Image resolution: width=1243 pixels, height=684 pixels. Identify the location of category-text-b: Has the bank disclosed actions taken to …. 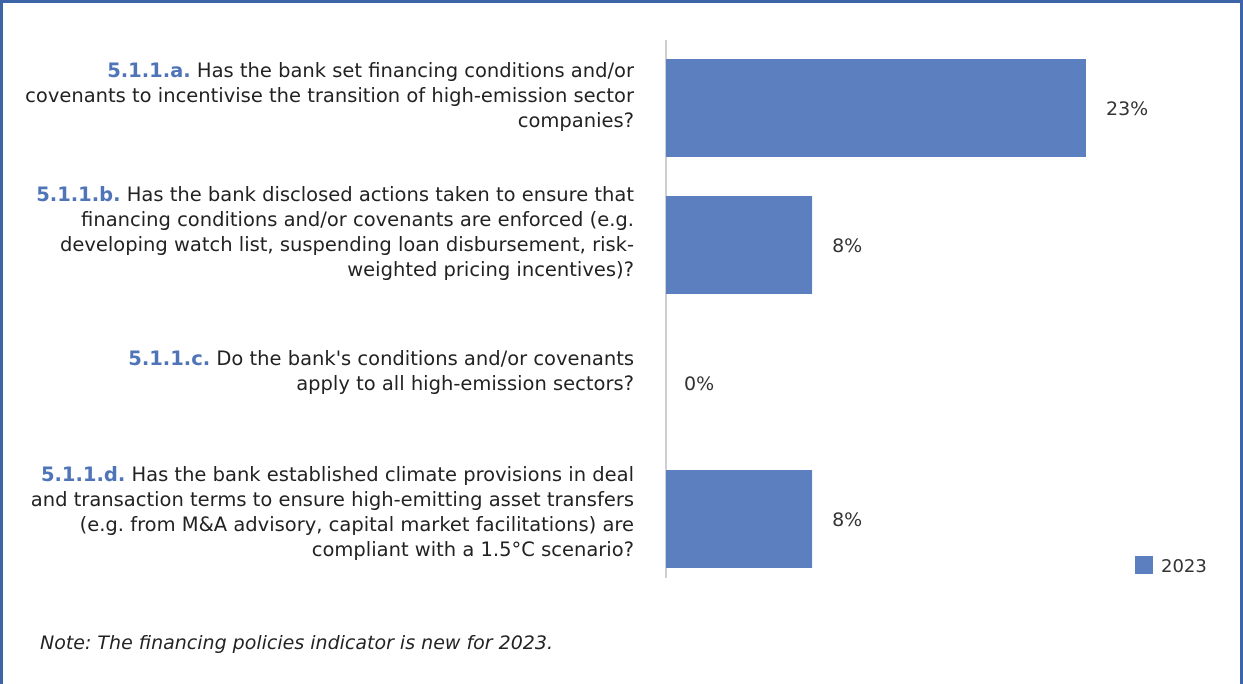
(346, 232).